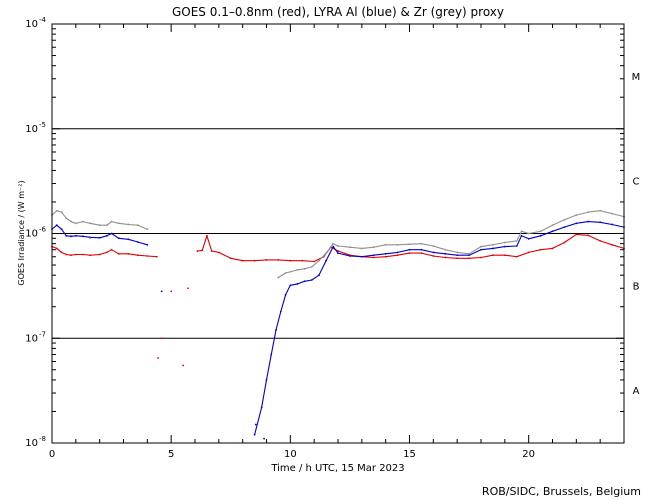  What do you see at coordinates (636, 234) in the screenshot?
I see `flare-class-labels: M C B A` at bounding box center [636, 234].